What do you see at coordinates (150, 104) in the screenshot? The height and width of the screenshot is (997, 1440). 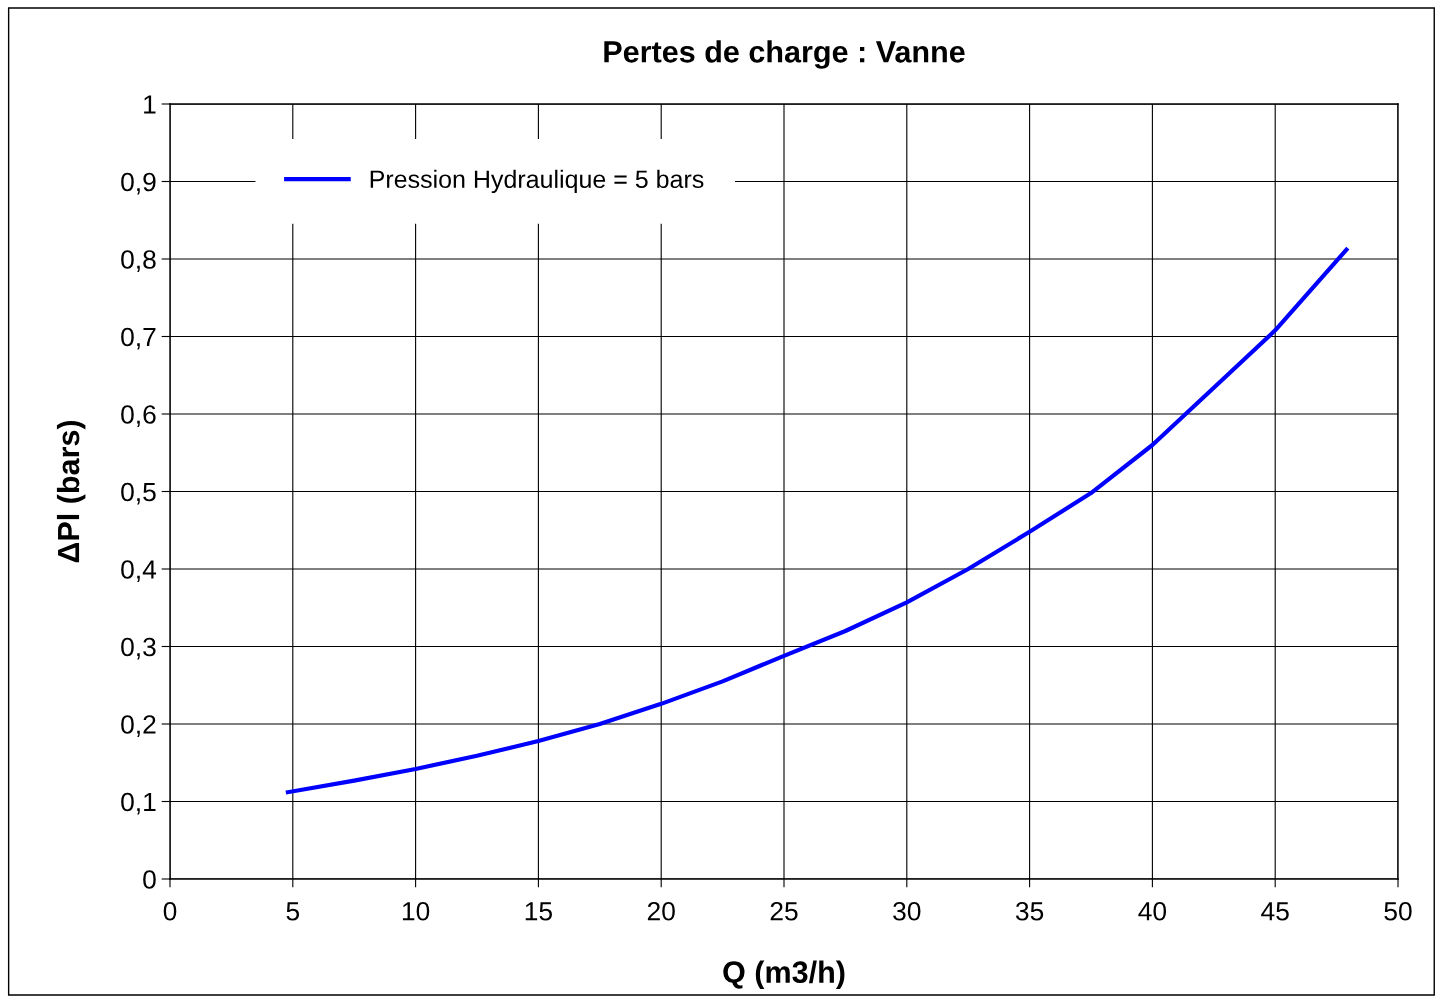 I see `y-tick-label: 1` at bounding box center [150, 104].